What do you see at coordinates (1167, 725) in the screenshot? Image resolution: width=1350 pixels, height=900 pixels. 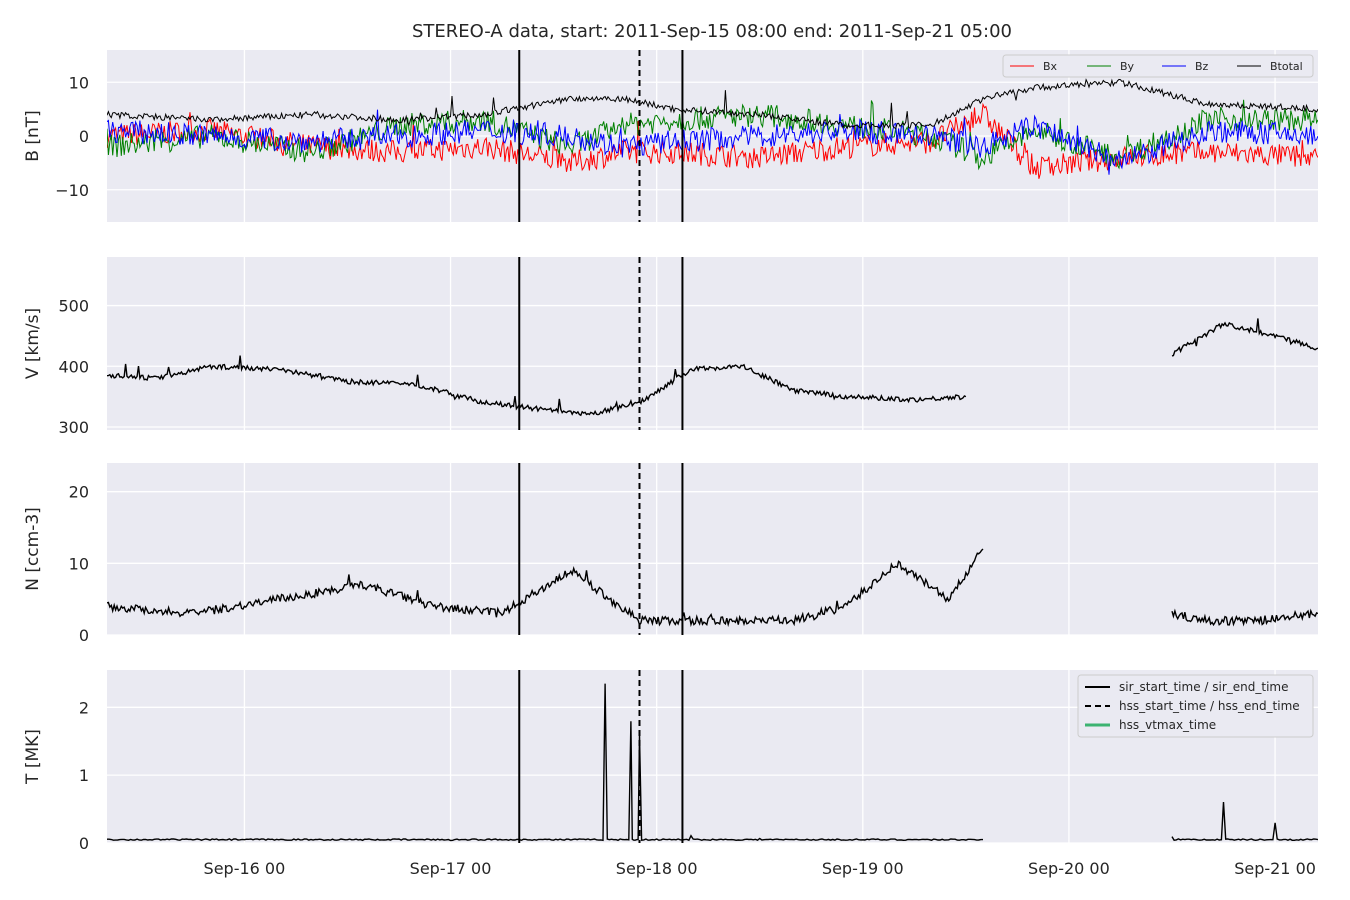 I see `legend-label: hss_vtmax_time` at bounding box center [1167, 725].